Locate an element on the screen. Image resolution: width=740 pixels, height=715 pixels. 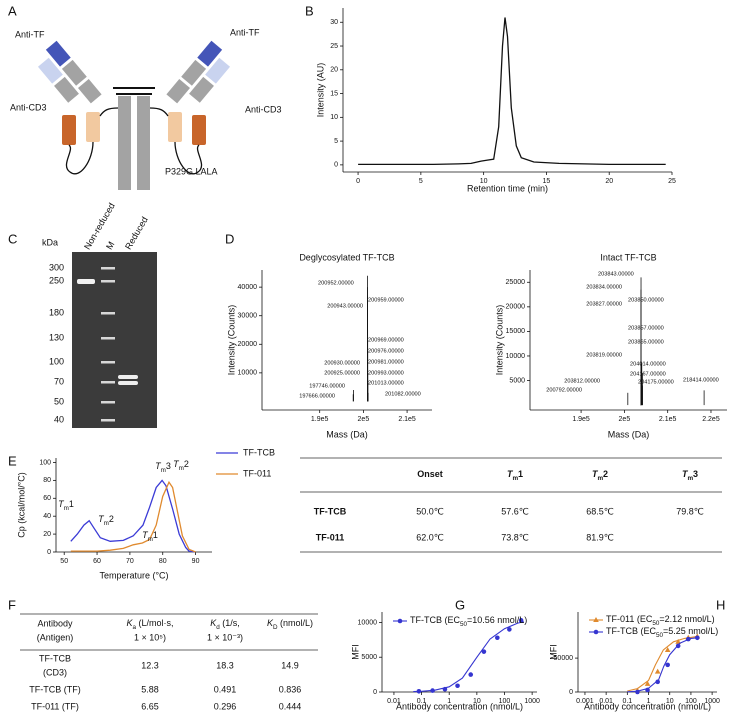
text-part: D is located at coordinates (275, 627).